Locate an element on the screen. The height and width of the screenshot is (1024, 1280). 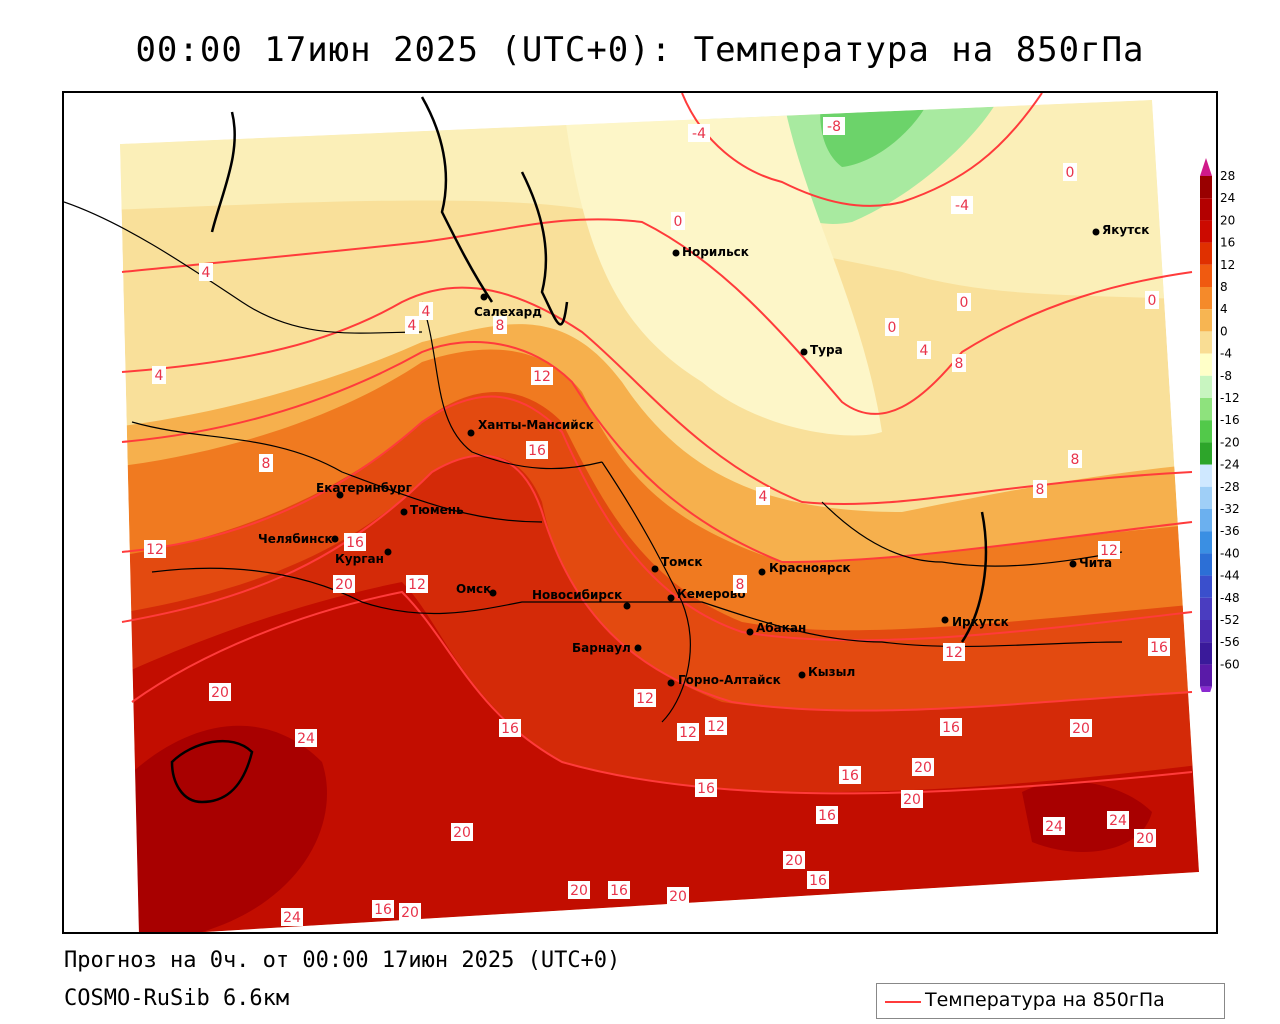
legend: Температура на 850гПа is located at coordinates (1050, 1001).